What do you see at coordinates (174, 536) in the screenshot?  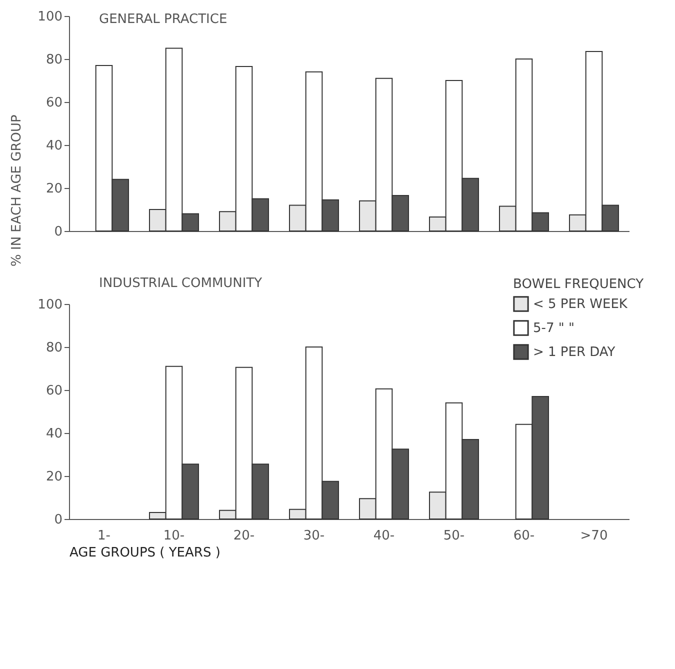 I see `x-tick-label: 10-` at bounding box center [174, 536].